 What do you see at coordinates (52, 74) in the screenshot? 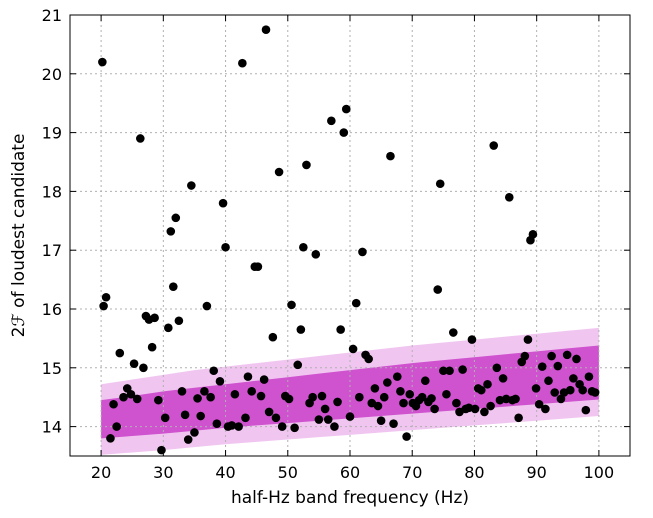
I see `y-tick-label: 20` at bounding box center [52, 74].